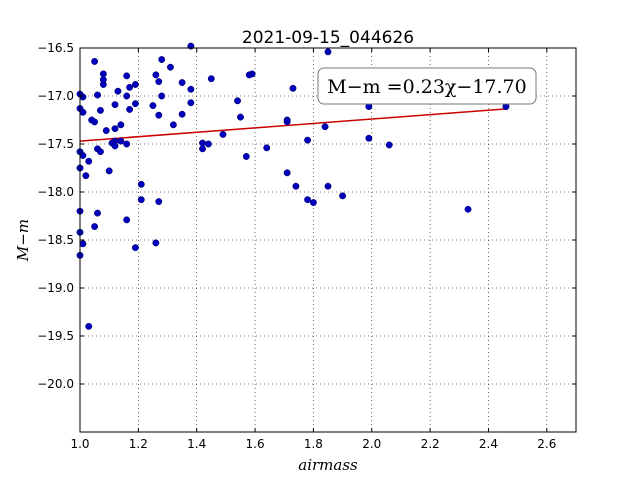 This screenshot has width=640, height=480. I want to click on x-tick-label: 1.6, so click(255, 444).